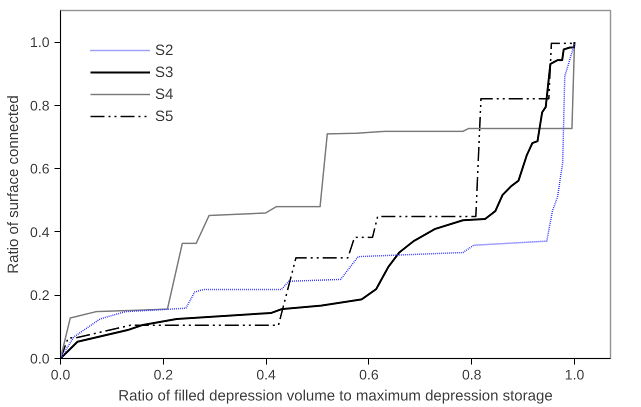  I want to click on y-tick-label: 0.8, so click(40, 105).